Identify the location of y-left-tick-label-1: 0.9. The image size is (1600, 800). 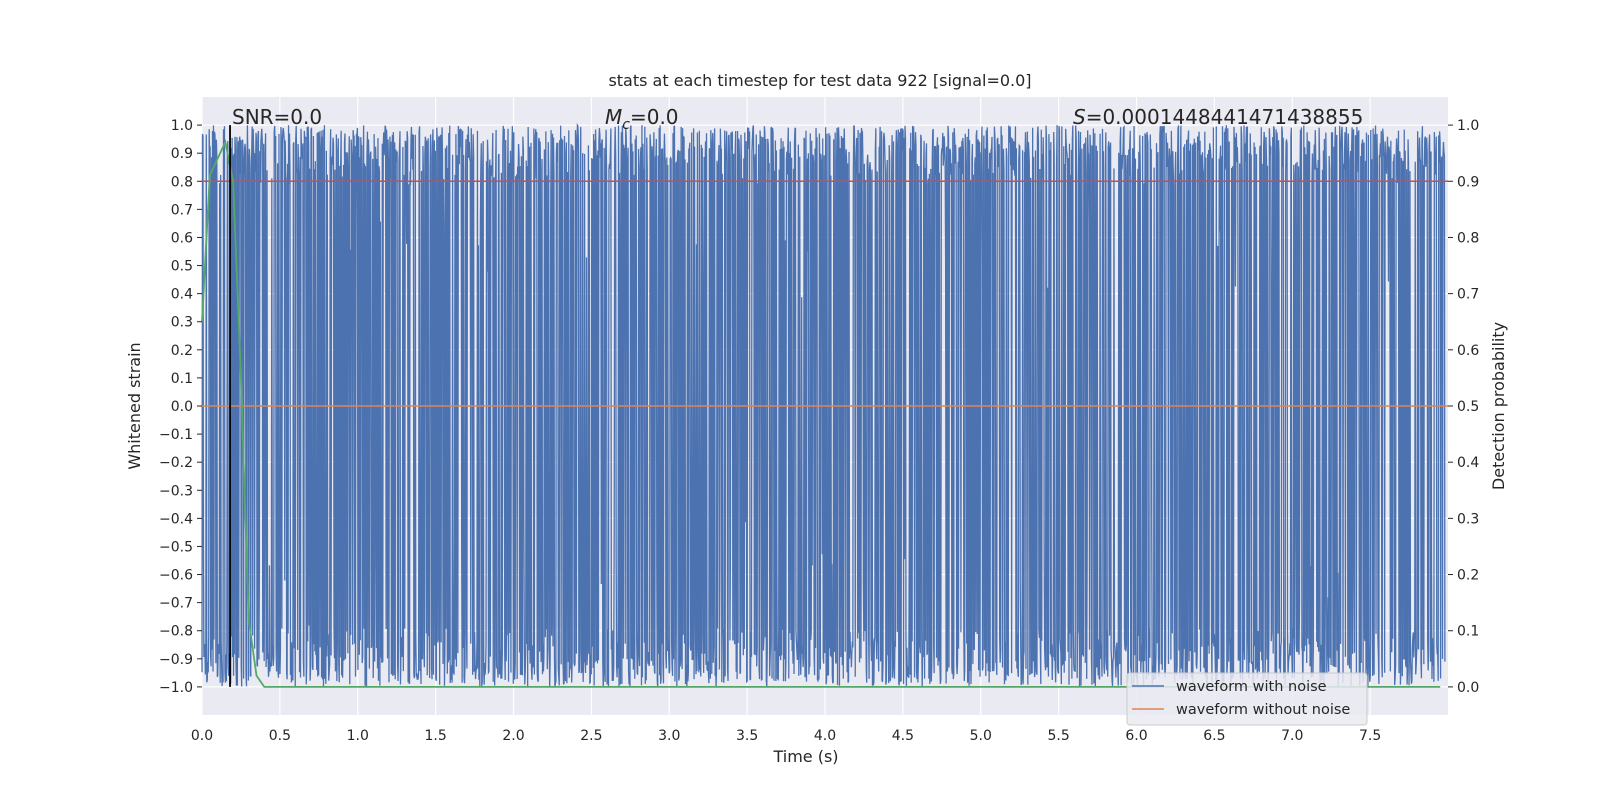
(182, 154).